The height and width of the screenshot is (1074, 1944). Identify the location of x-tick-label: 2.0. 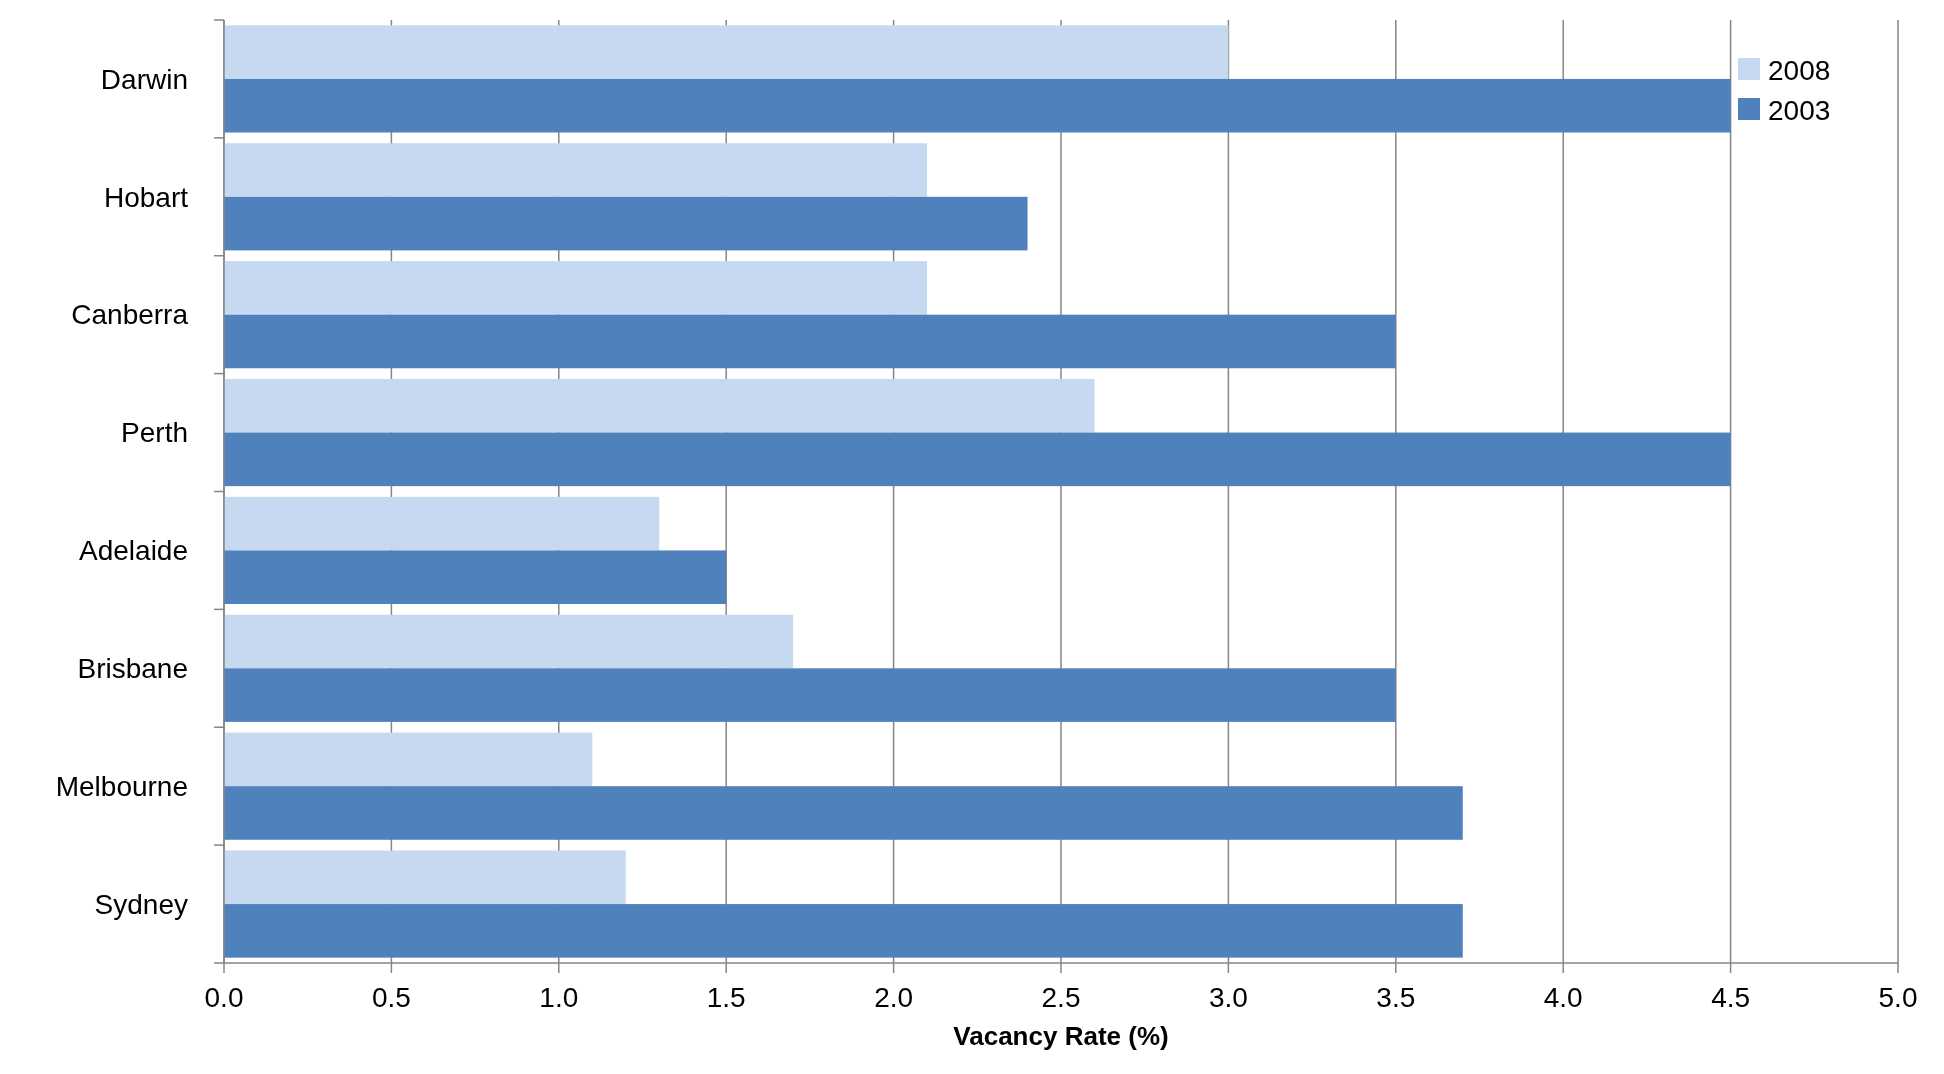
(894, 997).